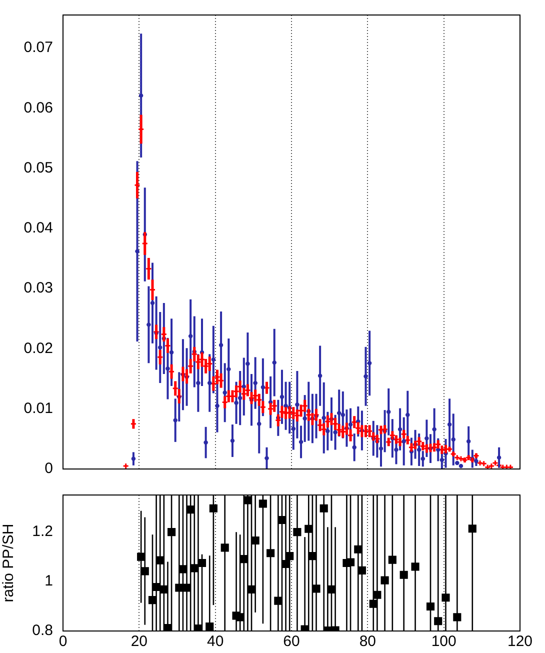 The image size is (545, 653). Describe the element at coordinates (38, 107) in the screenshot. I see `y-tick-label: 0.06` at that location.